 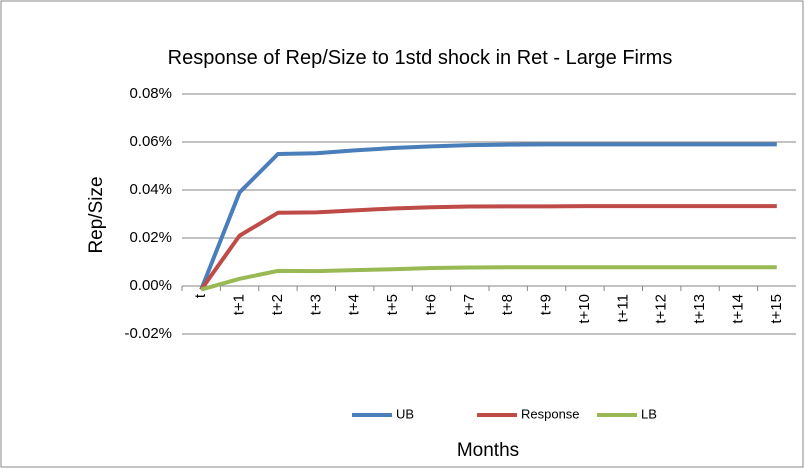 What do you see at coordinates (507, 304) in the screenshot?
I see `x-tick-label: t+8` at bounding box center [507, 304].